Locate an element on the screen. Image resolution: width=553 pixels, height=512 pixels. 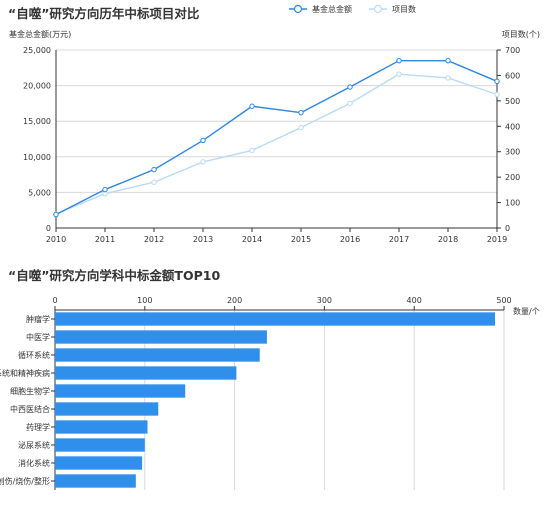
category-label: 中医学 is located at coordinates (38, 337).